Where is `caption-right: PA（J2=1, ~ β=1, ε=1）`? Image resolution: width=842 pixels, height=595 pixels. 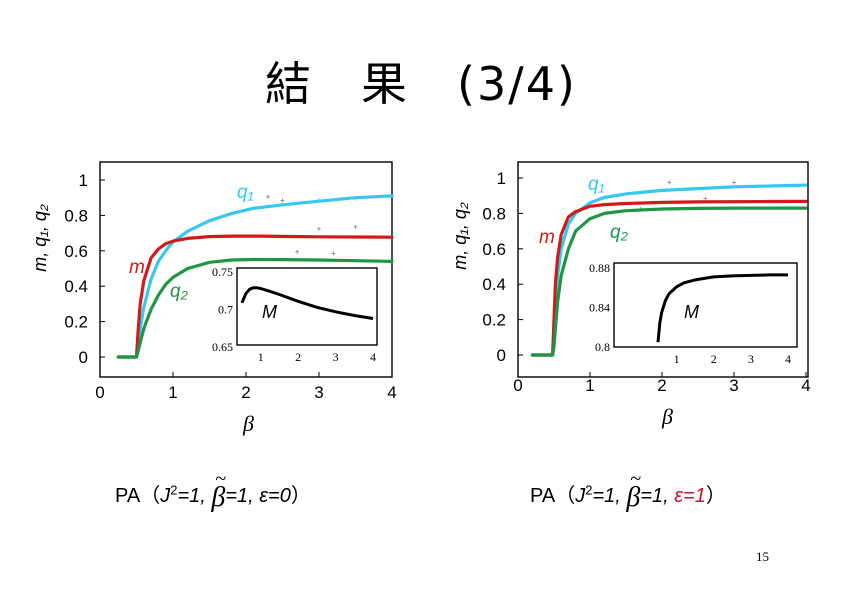 caption-right: PA（J2=1, ~ β=1, ε=1） is located at coordinates (628, 490).